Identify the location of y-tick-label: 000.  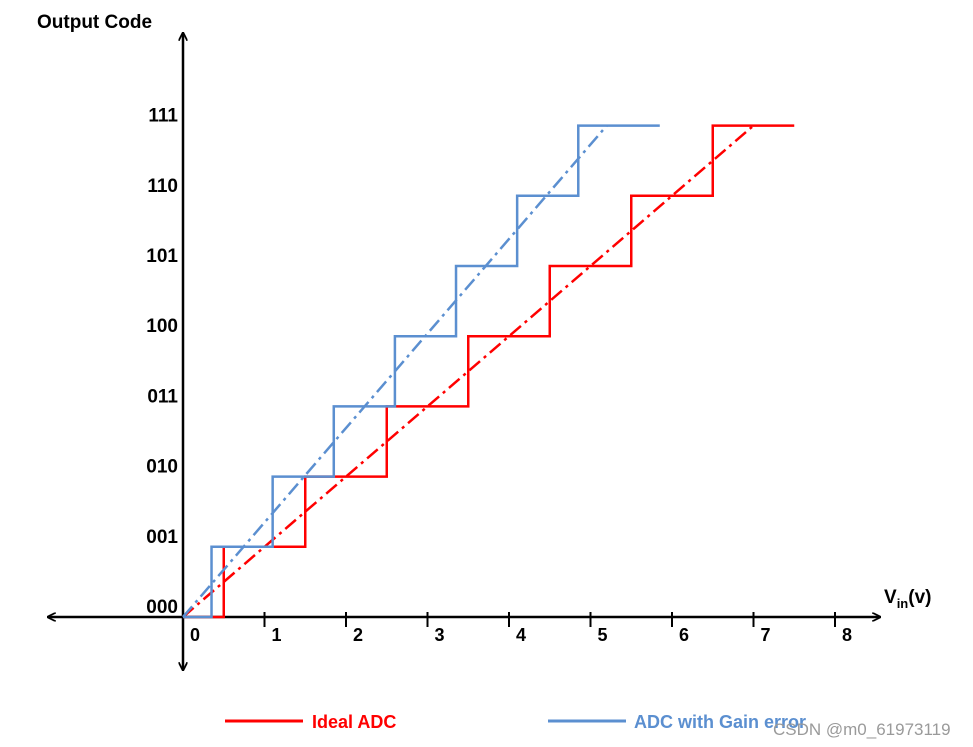
(162, 607).